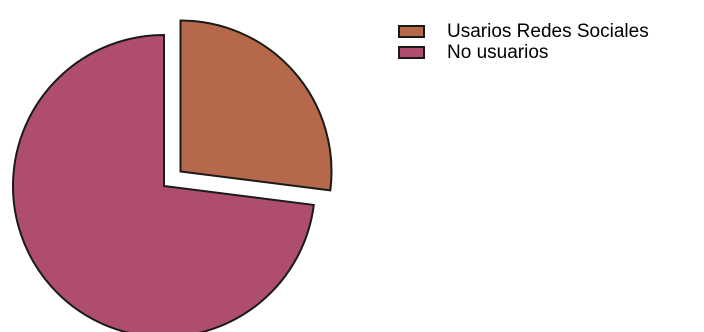 The width and height of the screenshot is (704, 332). I want to click on legend: Usarios Redes Sociales No usuarios, so click(523, 42).